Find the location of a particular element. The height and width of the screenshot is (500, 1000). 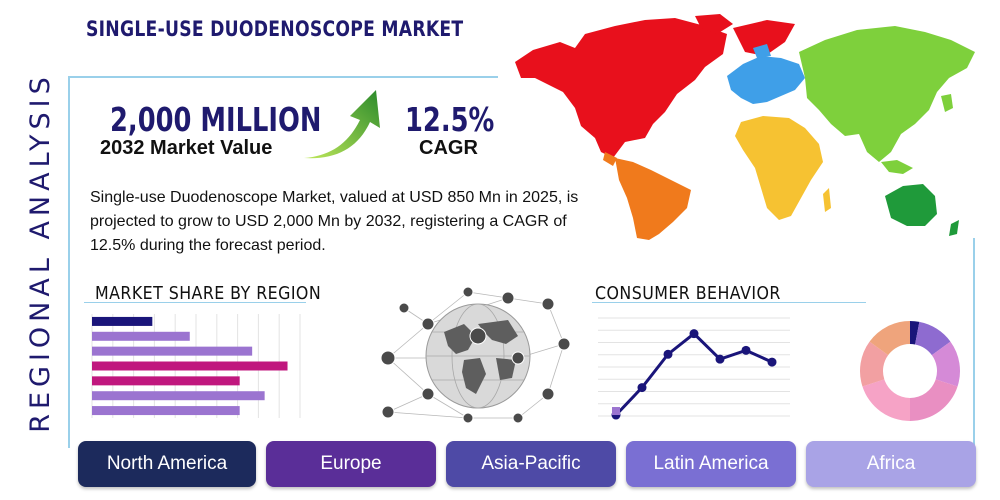

consumer-behavior-title: CONSUMER BEHAVIOR is located at coordinates (688, 293).